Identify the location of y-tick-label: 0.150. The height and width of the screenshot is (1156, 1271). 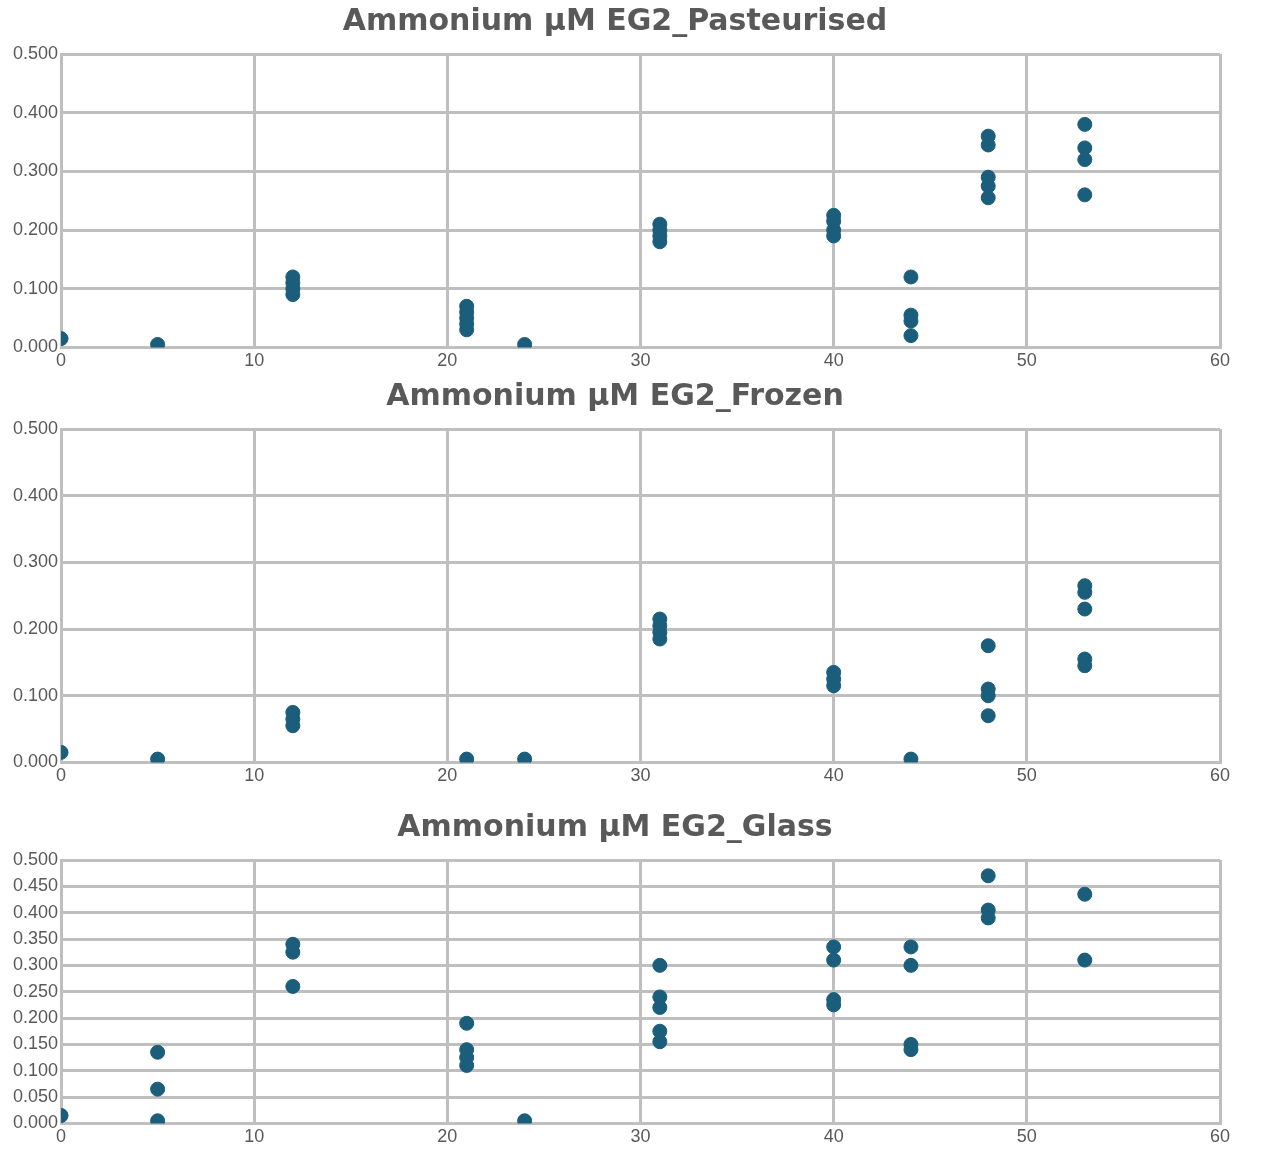
(36, 1043).